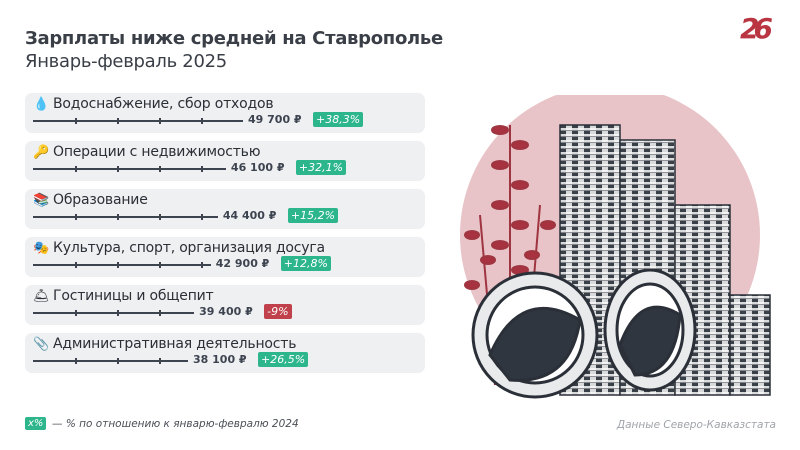 This screenshot has width=800, height=450. Describe the element at coordinates (584, 333) in the screenshot. I see `large-coins` at that location.